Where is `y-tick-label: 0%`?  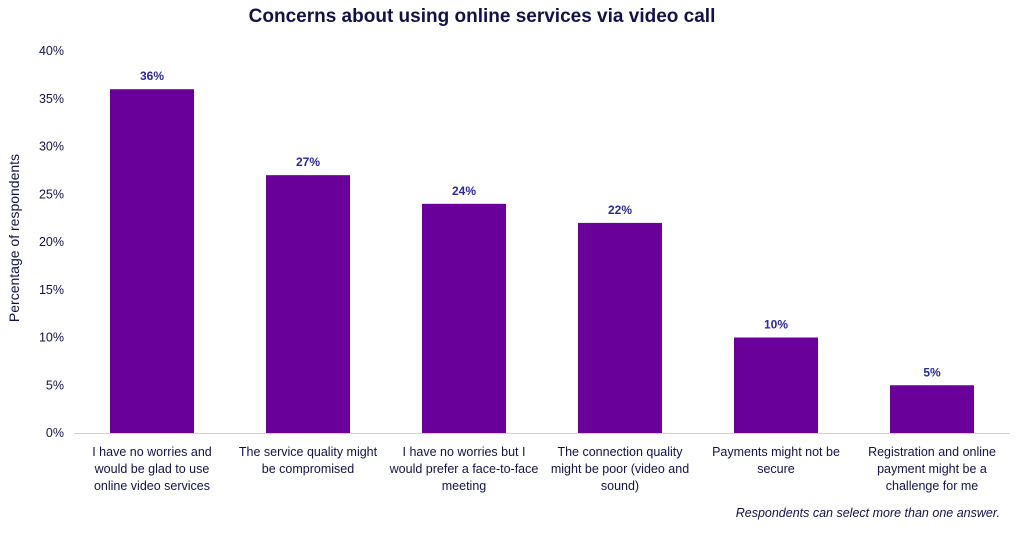
y-tick-label: 0% is located at coordinates (55, 433).